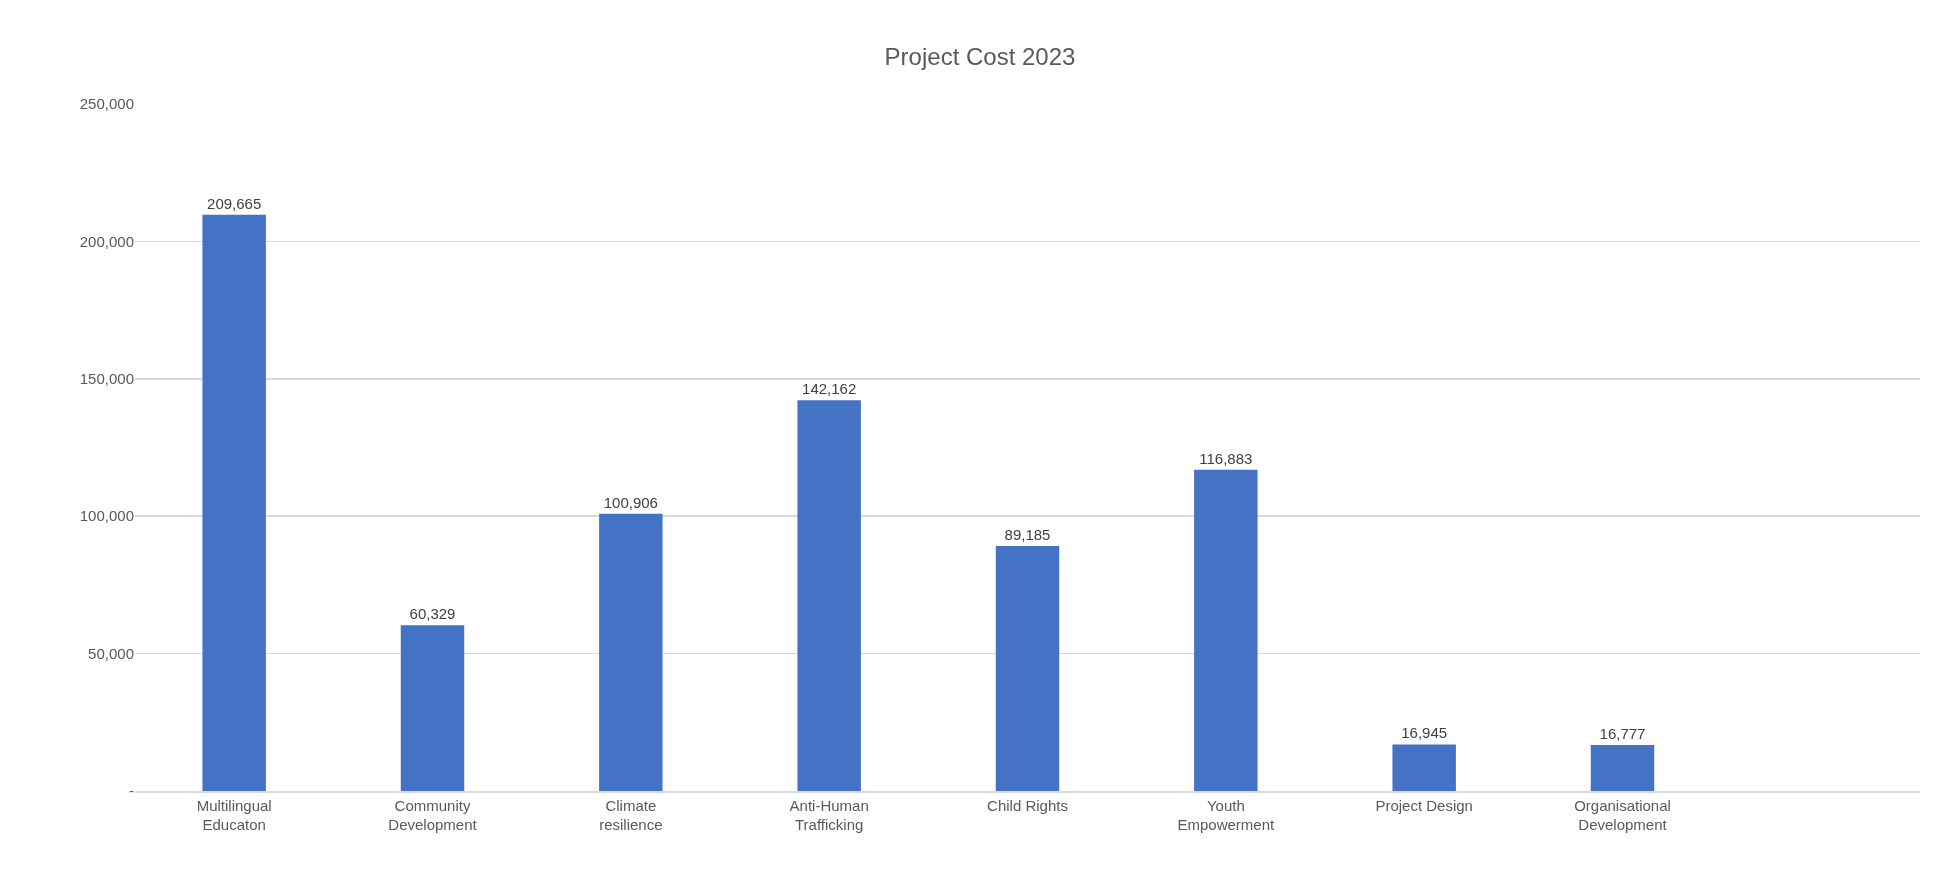 This screenshot has width=1960, height=872. What do you see at coordinates (234, 203) in the screenshot?
I see `data-label: 209,665` at bounding box center [234, 203].